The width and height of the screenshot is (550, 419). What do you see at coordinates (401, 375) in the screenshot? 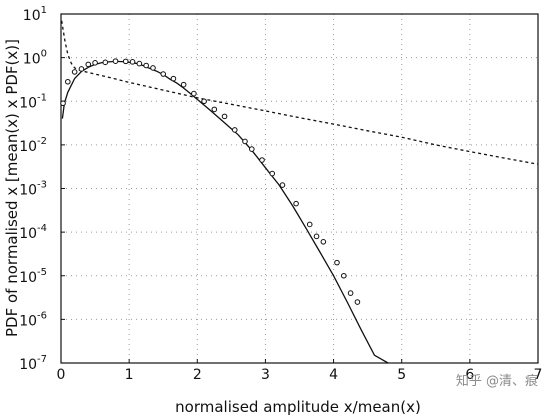
I see `x-tick-label: 5` at bounding box center [401, 375].